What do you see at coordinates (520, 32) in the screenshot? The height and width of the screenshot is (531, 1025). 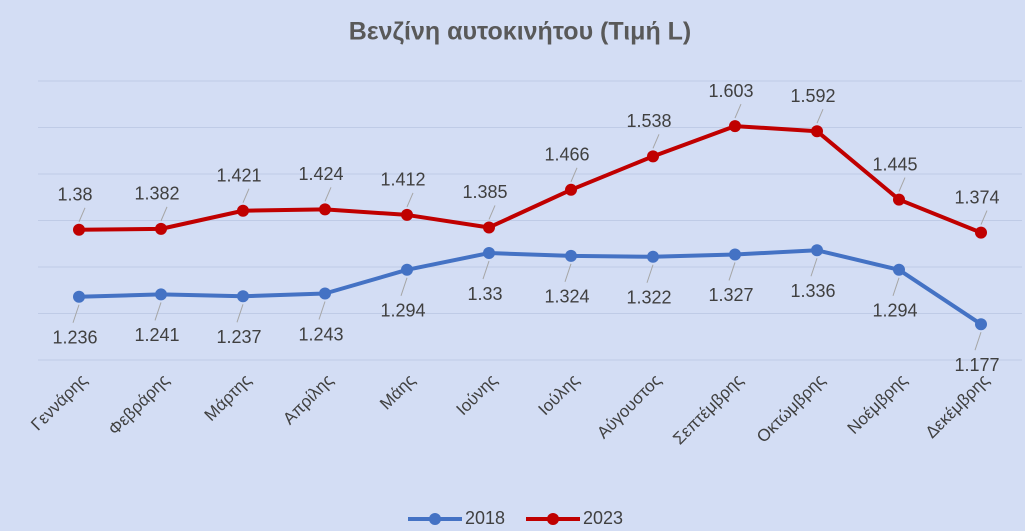 I see `chart-title: Βενζίνη αυτοκινήτου (Τιμή L)` at bounding box center [520, 32].